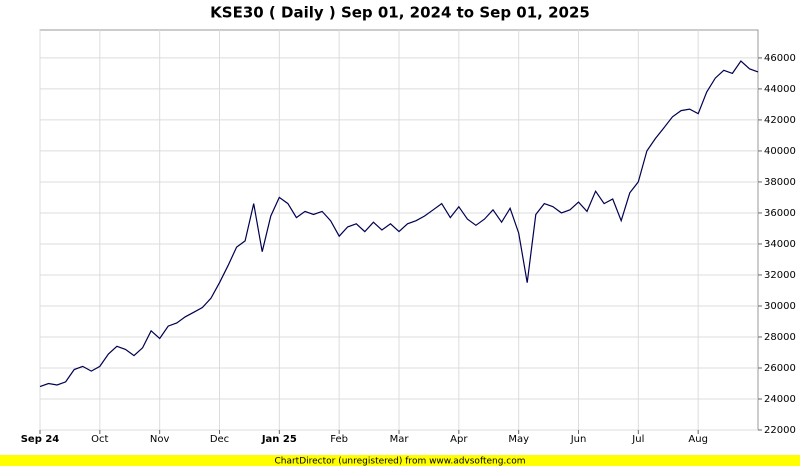 The image size is (800, 466). I want to click on y-tick-label: 40000, so click(780, 151).